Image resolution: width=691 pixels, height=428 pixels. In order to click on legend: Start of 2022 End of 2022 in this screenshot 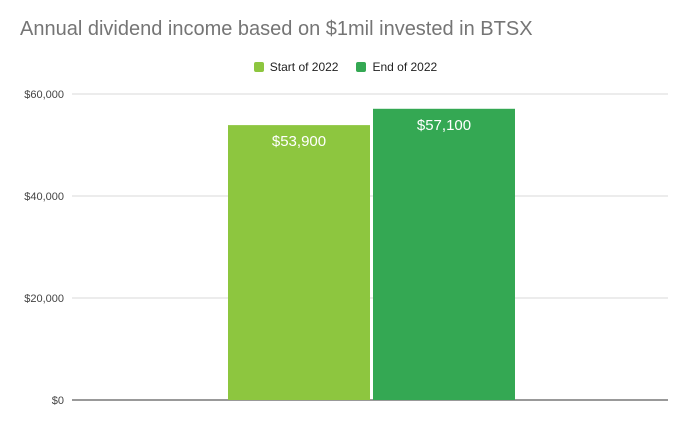, I will do `click(345, 67)`.